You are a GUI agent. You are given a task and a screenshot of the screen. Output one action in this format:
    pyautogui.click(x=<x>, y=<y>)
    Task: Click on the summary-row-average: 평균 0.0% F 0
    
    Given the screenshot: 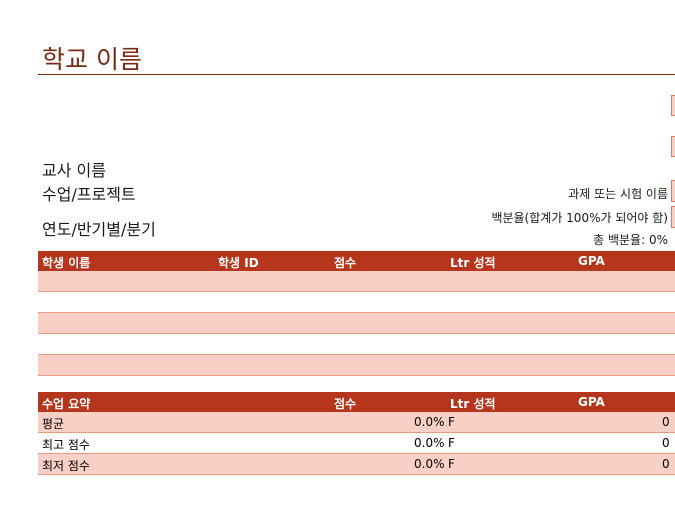 What is the action you would take?
    pyautogui.click(x=356, y=422)
    